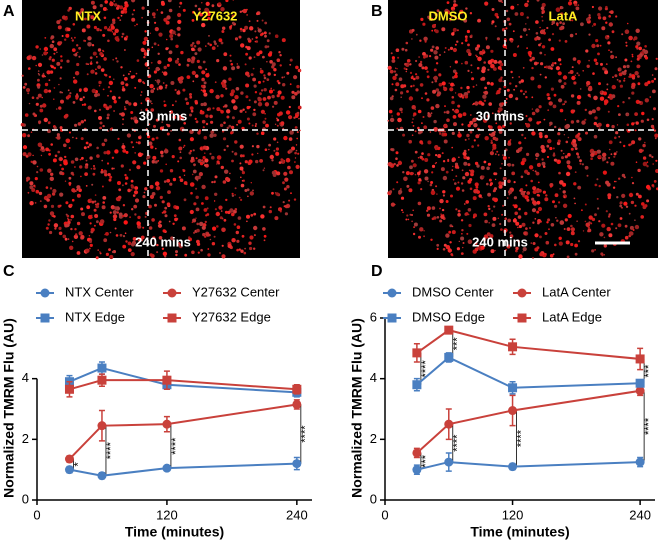  What do you see at coordinates (45, 318) in the screenshot?
I see `legend-marker` at bounding box center [45, 318].